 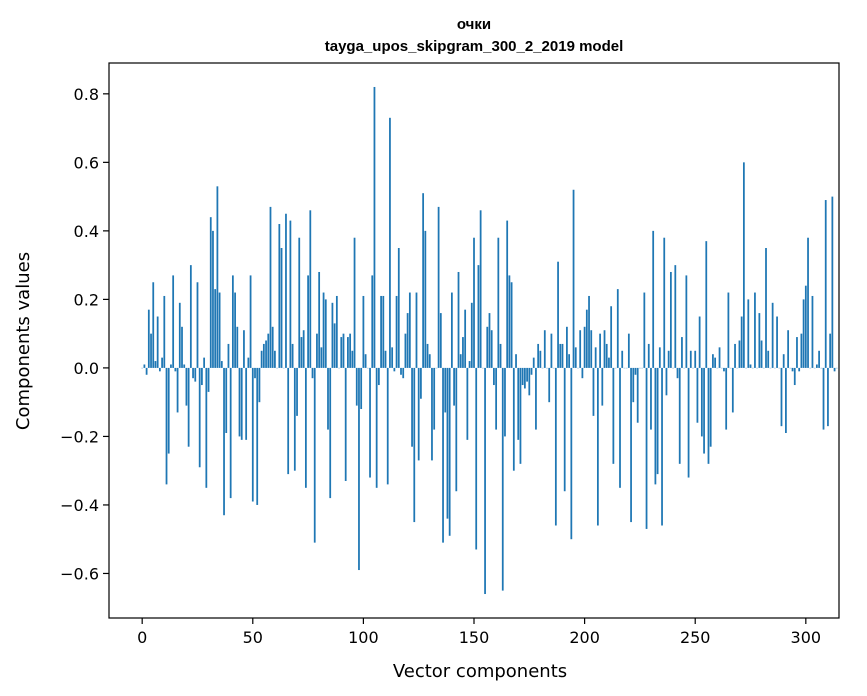 I want to click on y-tick-label: 0.6, so click(x=86, y=162).